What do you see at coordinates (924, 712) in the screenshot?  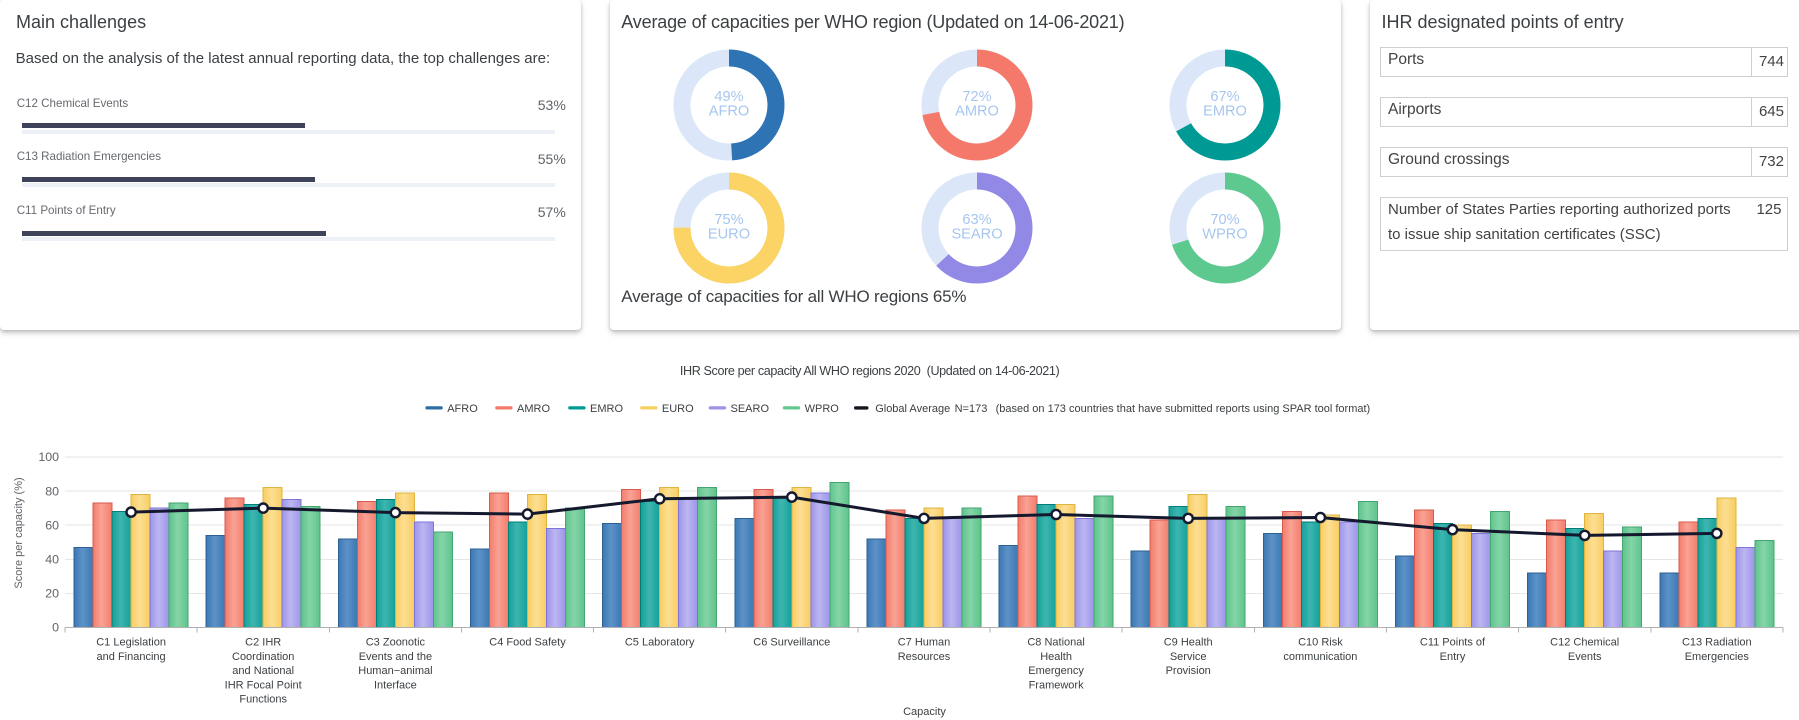 I see `svg-text: Capacity` at bounding box center [924, 712].